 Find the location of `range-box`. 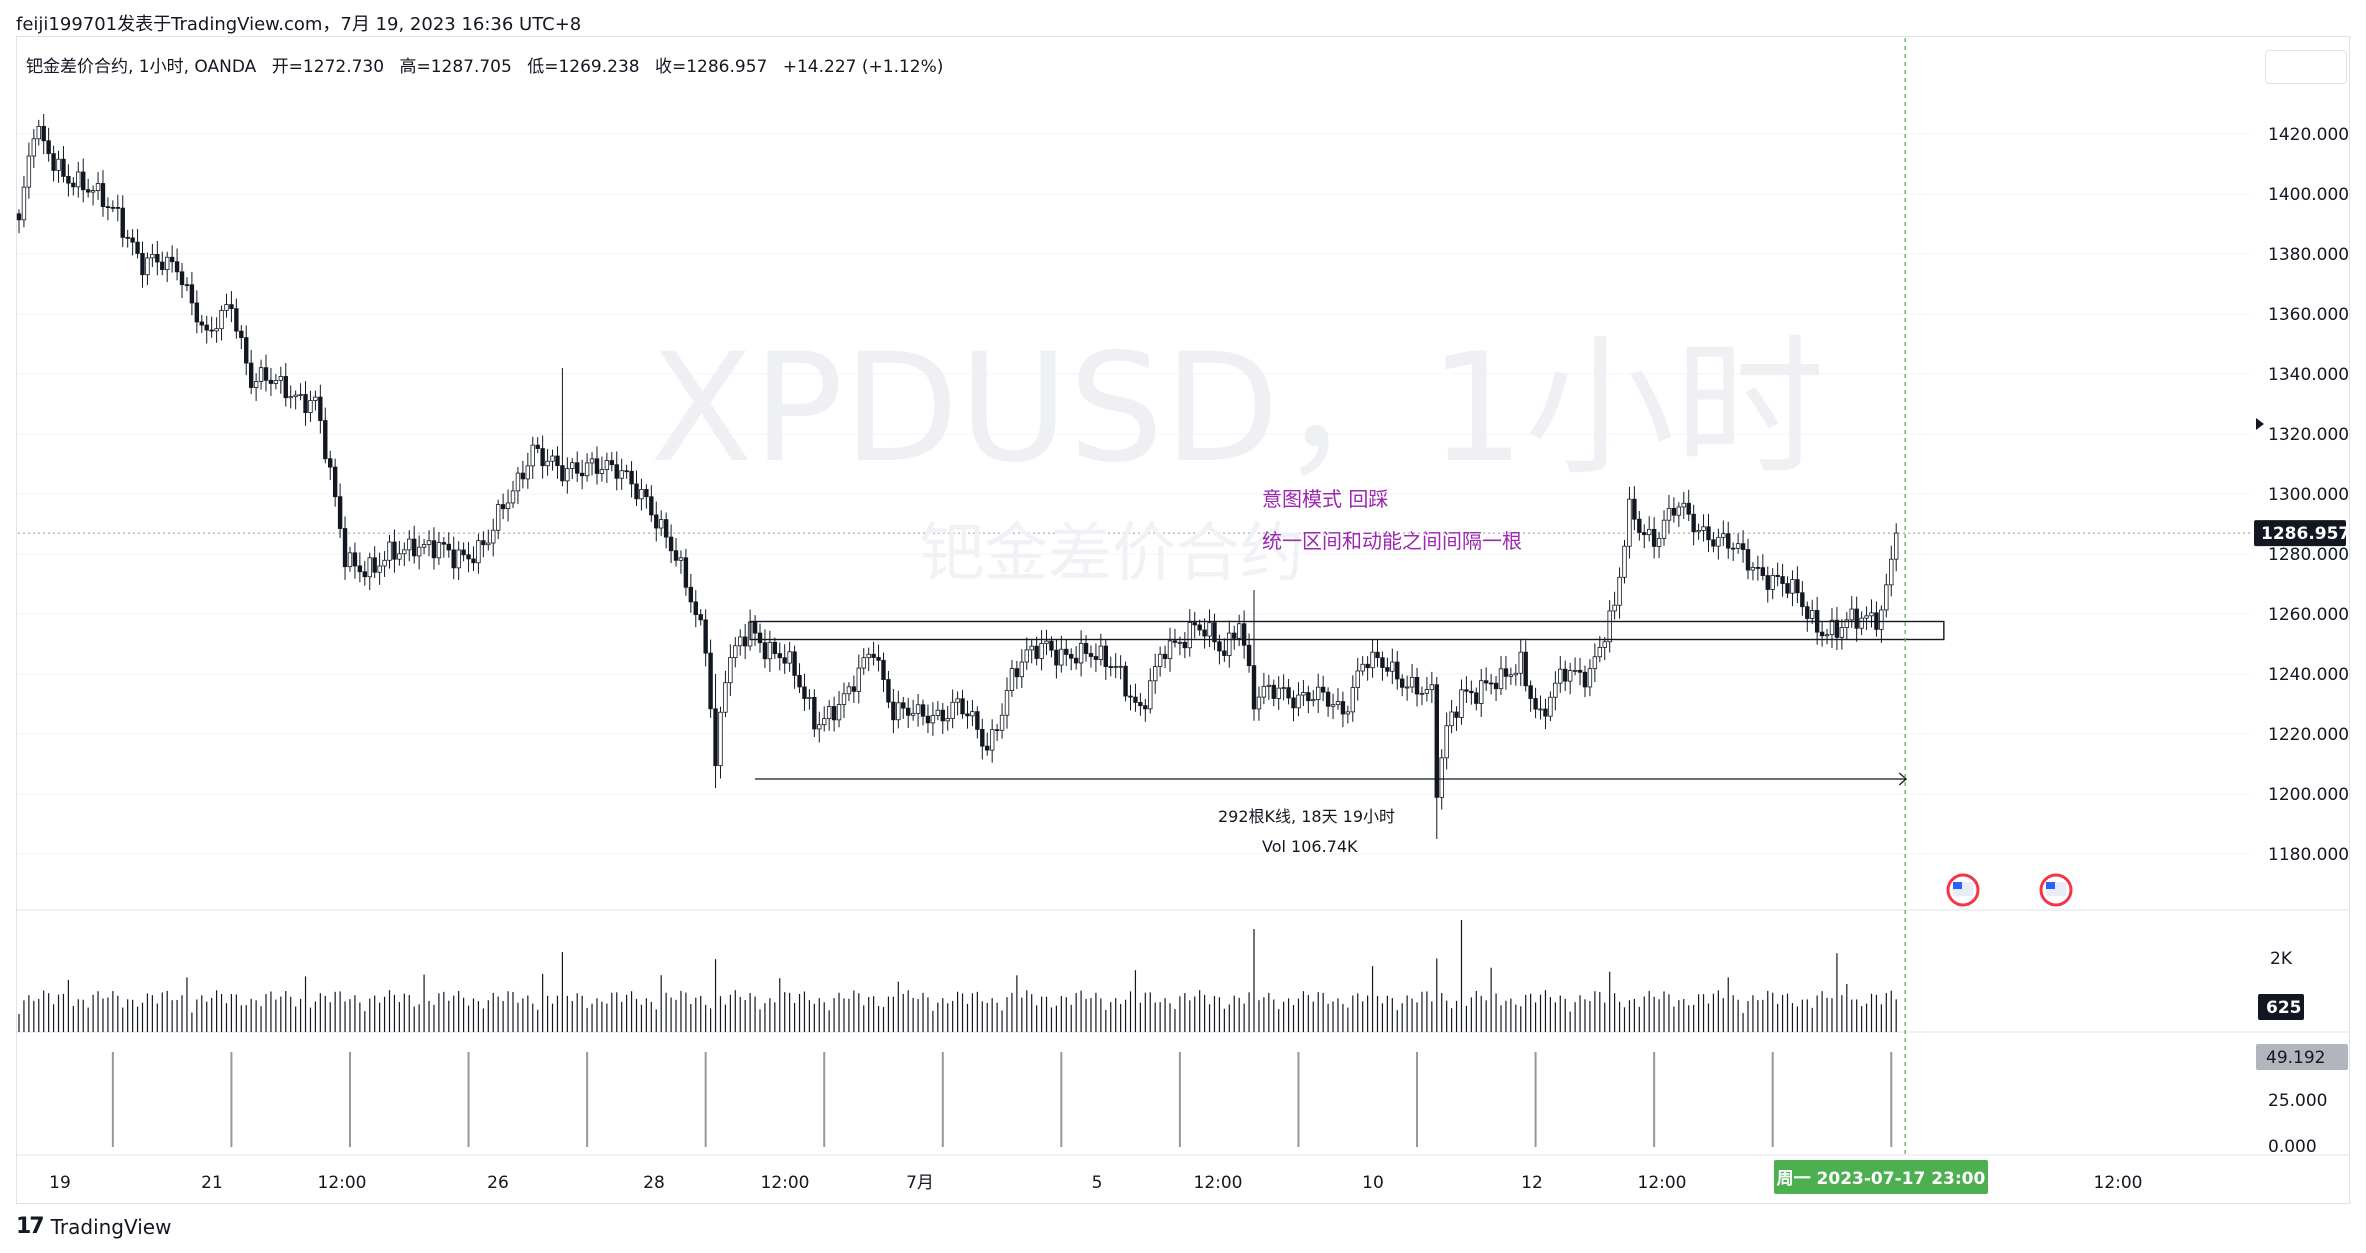

range-box is located at coordinates (1347, 630).